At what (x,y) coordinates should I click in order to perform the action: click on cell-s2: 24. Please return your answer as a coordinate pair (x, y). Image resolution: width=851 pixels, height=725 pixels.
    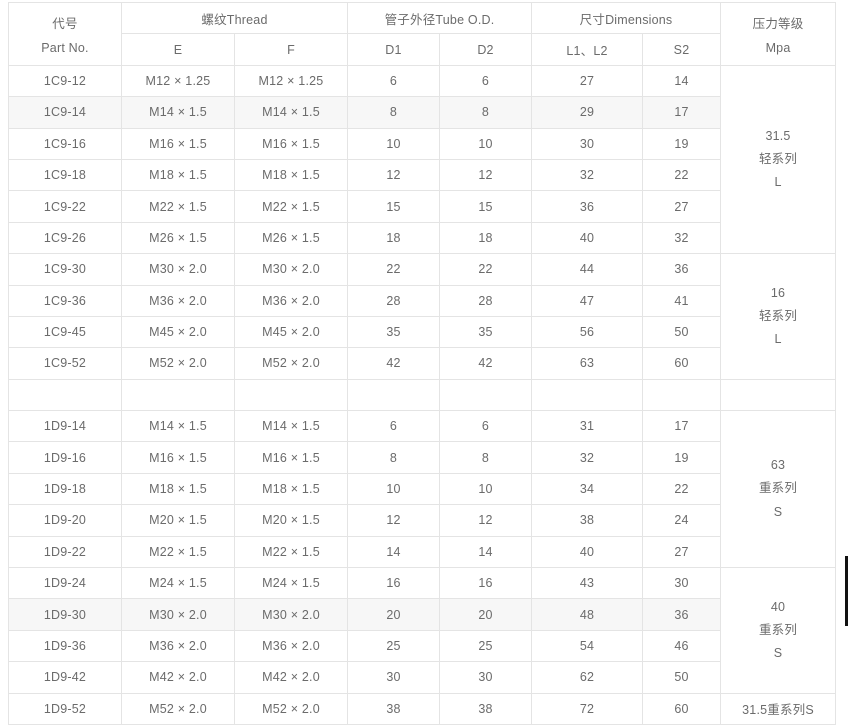
    Looking at the image, I should click on (682, 520).